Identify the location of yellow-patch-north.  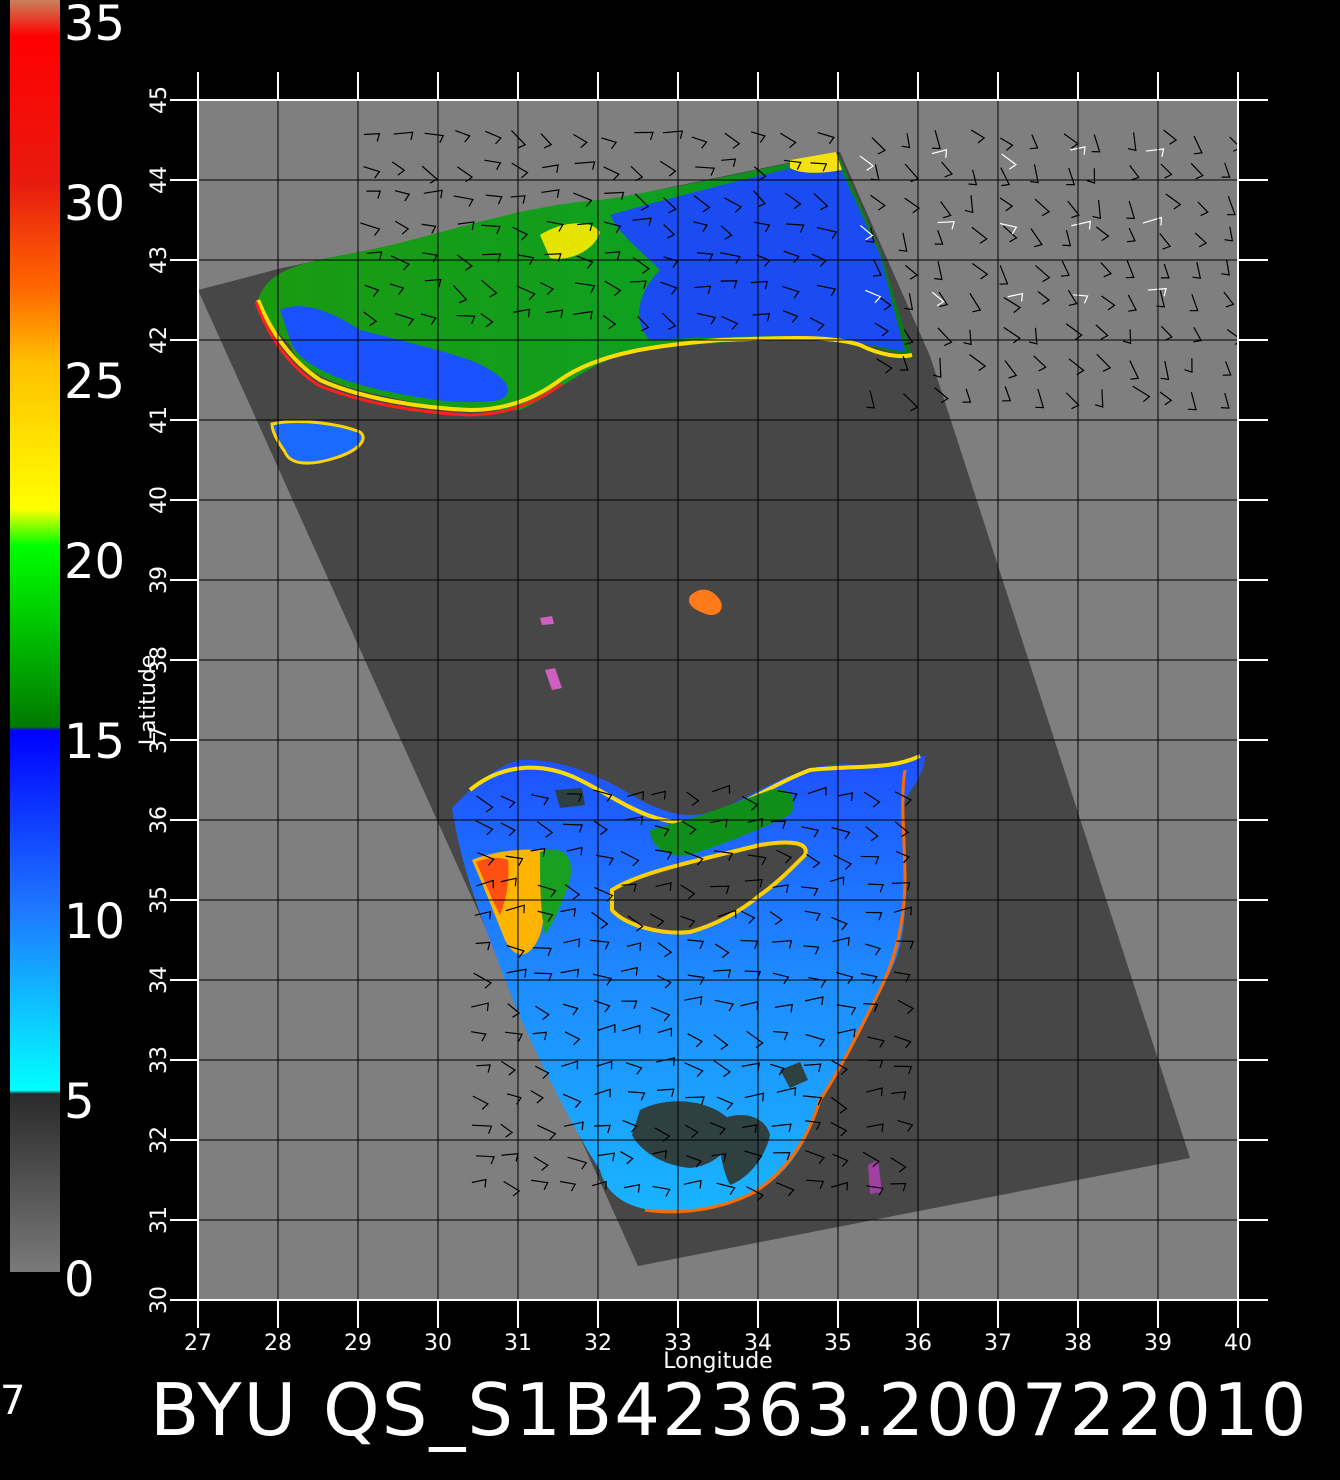
(570, 241).